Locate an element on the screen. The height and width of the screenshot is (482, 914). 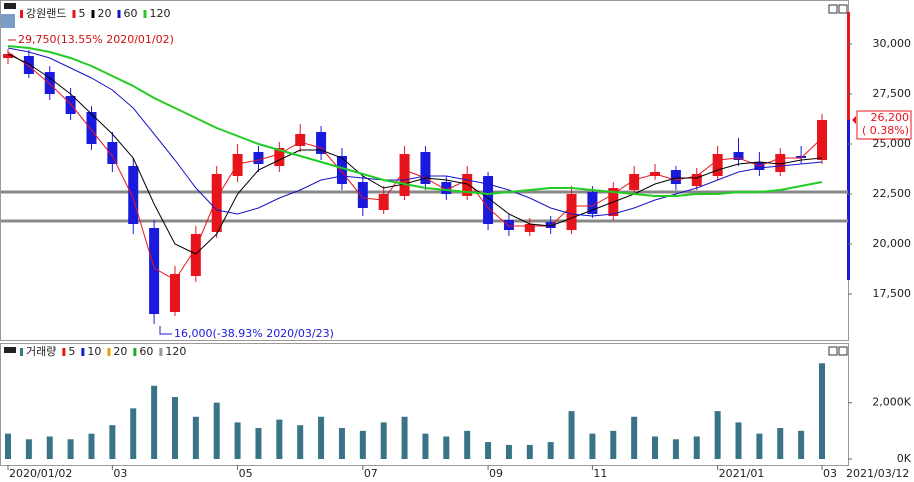
x-tick-label: 11 is located at coordinates (600, 473).